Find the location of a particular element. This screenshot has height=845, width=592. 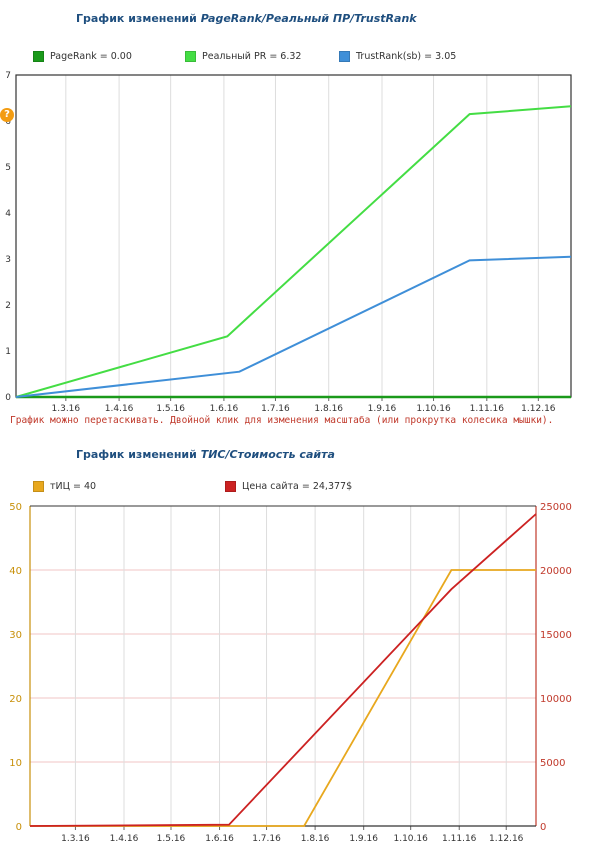

y-right-tick-label: 10000 is located at coordinates (556, 699).